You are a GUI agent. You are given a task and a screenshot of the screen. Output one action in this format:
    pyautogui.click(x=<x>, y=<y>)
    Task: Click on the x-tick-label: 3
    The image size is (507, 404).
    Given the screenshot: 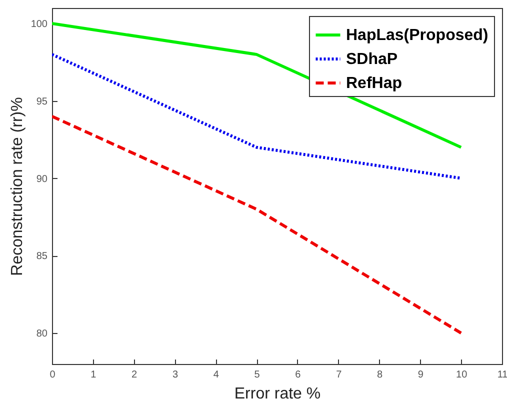 What is the action you would take?
    pyautogui.click(x=175, y=375)
    